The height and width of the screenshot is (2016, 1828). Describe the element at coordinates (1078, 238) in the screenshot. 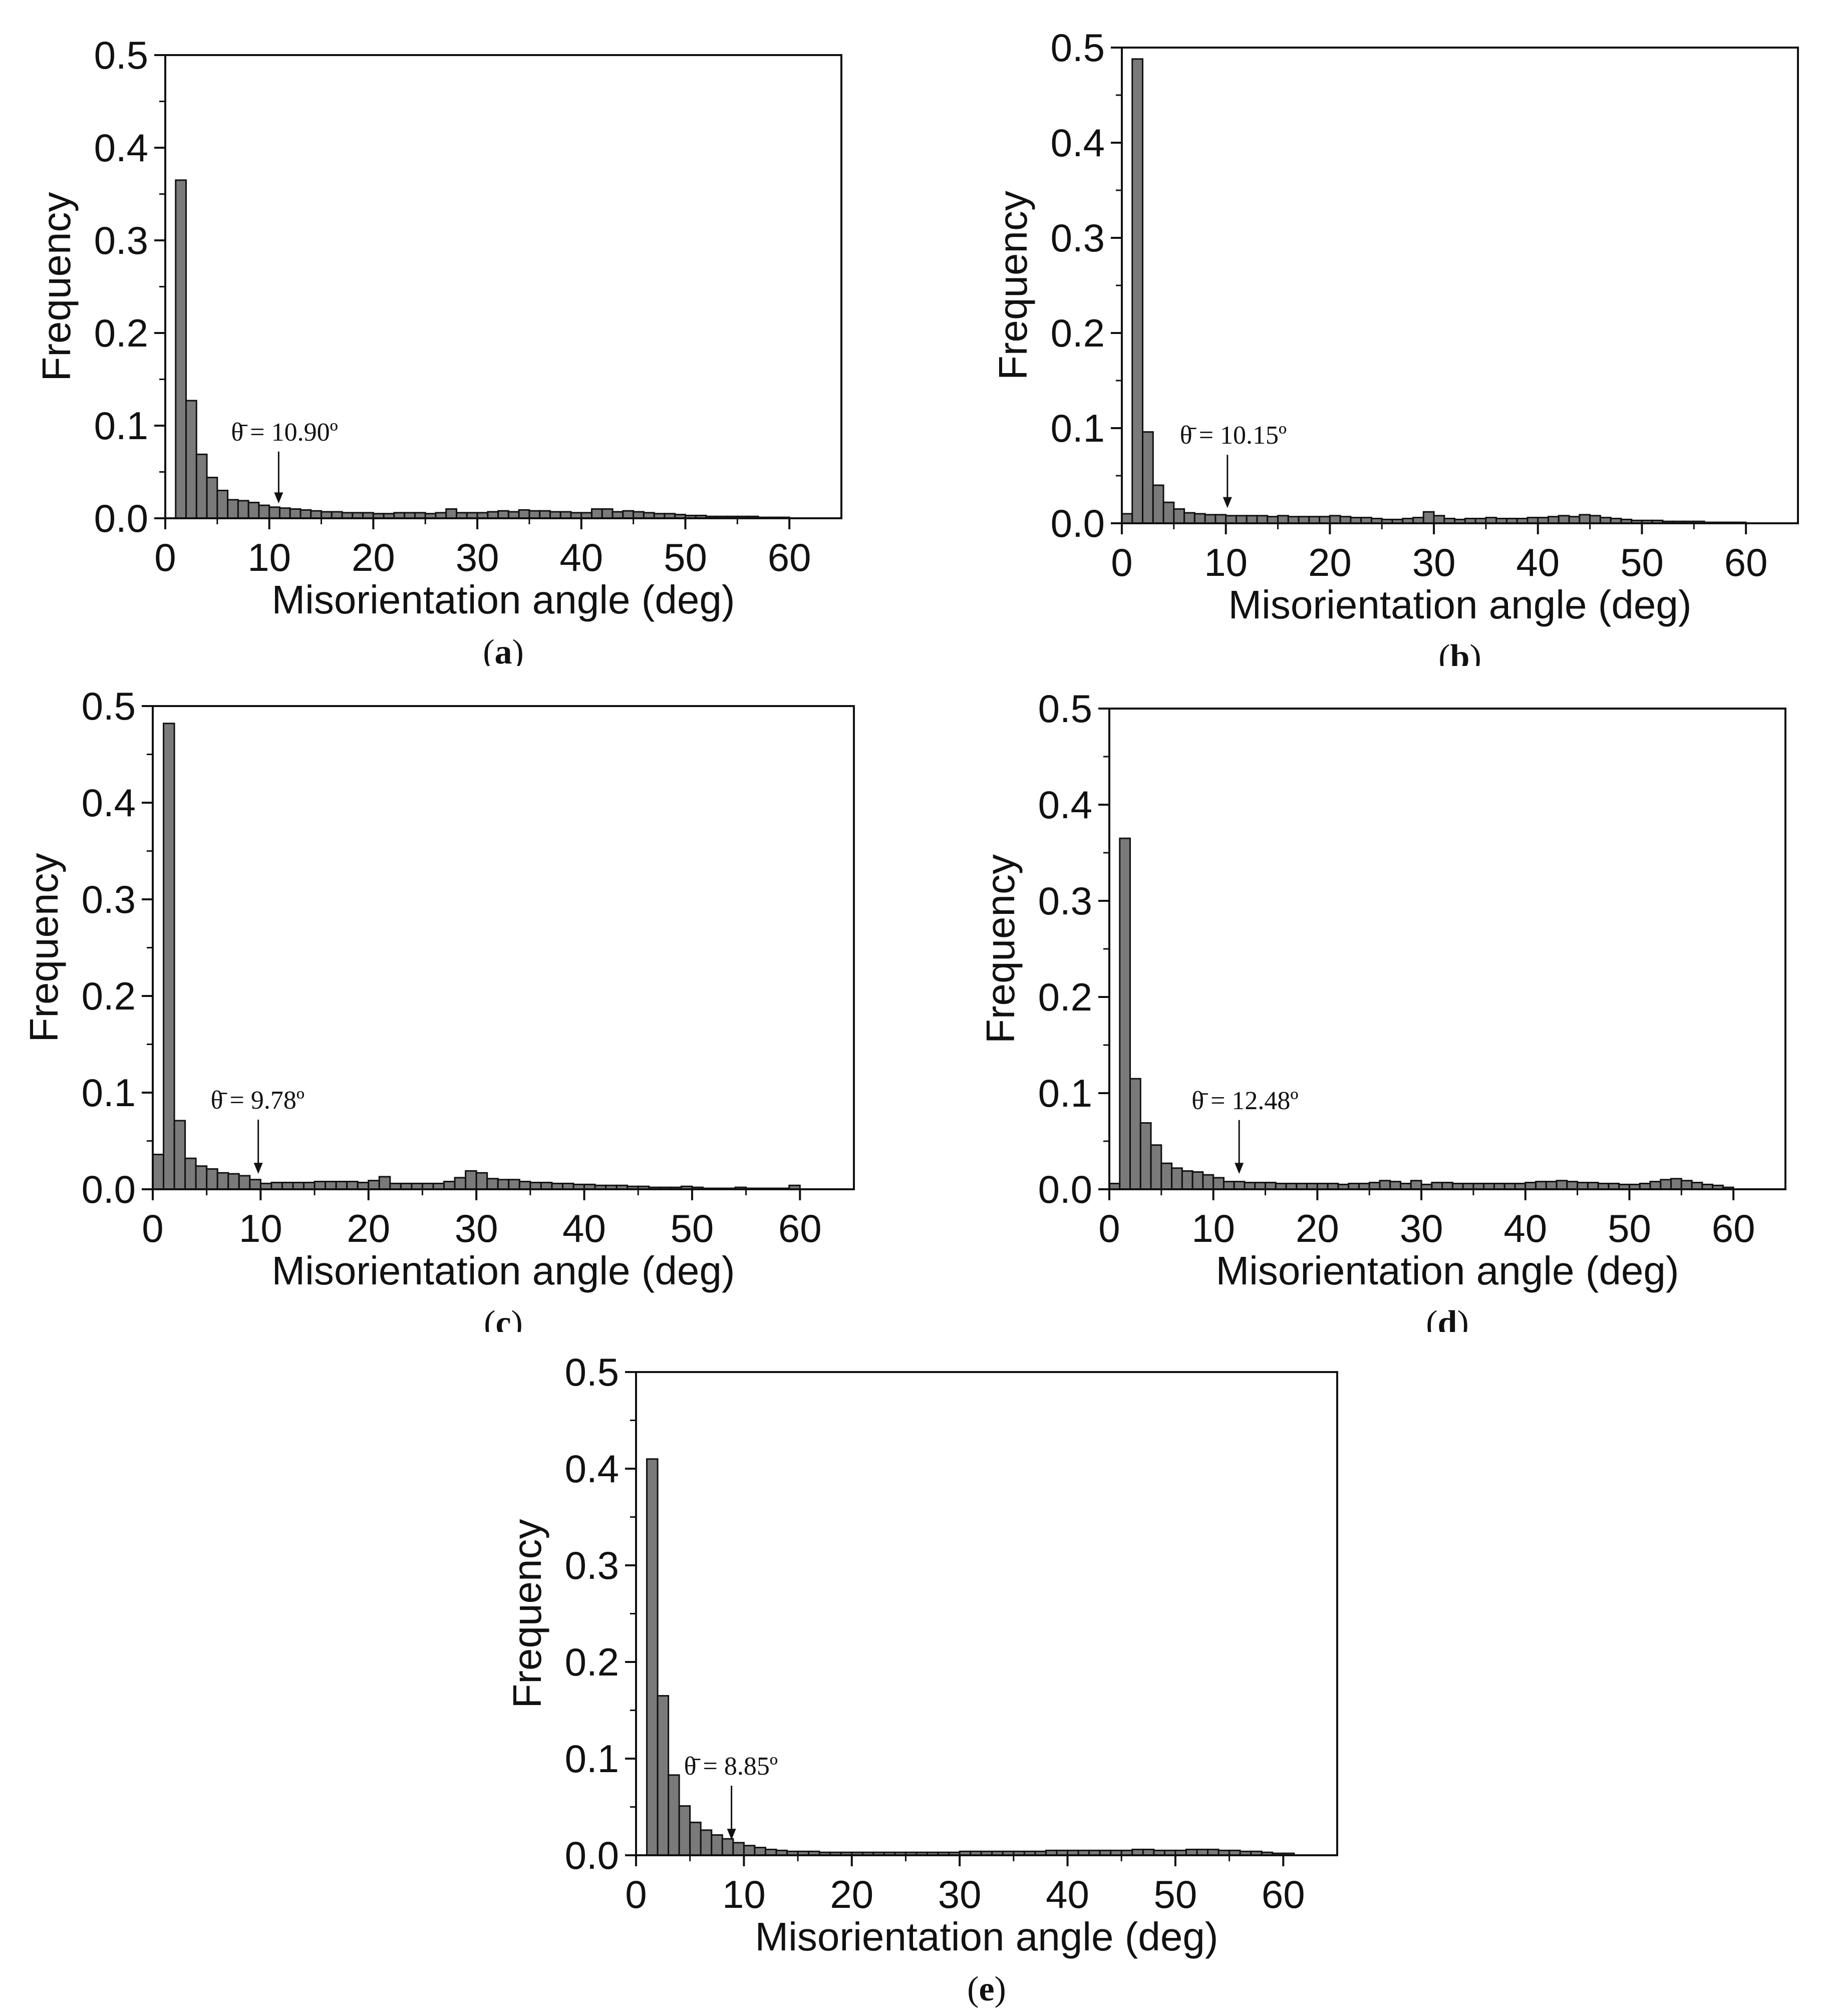

I see `y-tick-label: 0.3` at that location.